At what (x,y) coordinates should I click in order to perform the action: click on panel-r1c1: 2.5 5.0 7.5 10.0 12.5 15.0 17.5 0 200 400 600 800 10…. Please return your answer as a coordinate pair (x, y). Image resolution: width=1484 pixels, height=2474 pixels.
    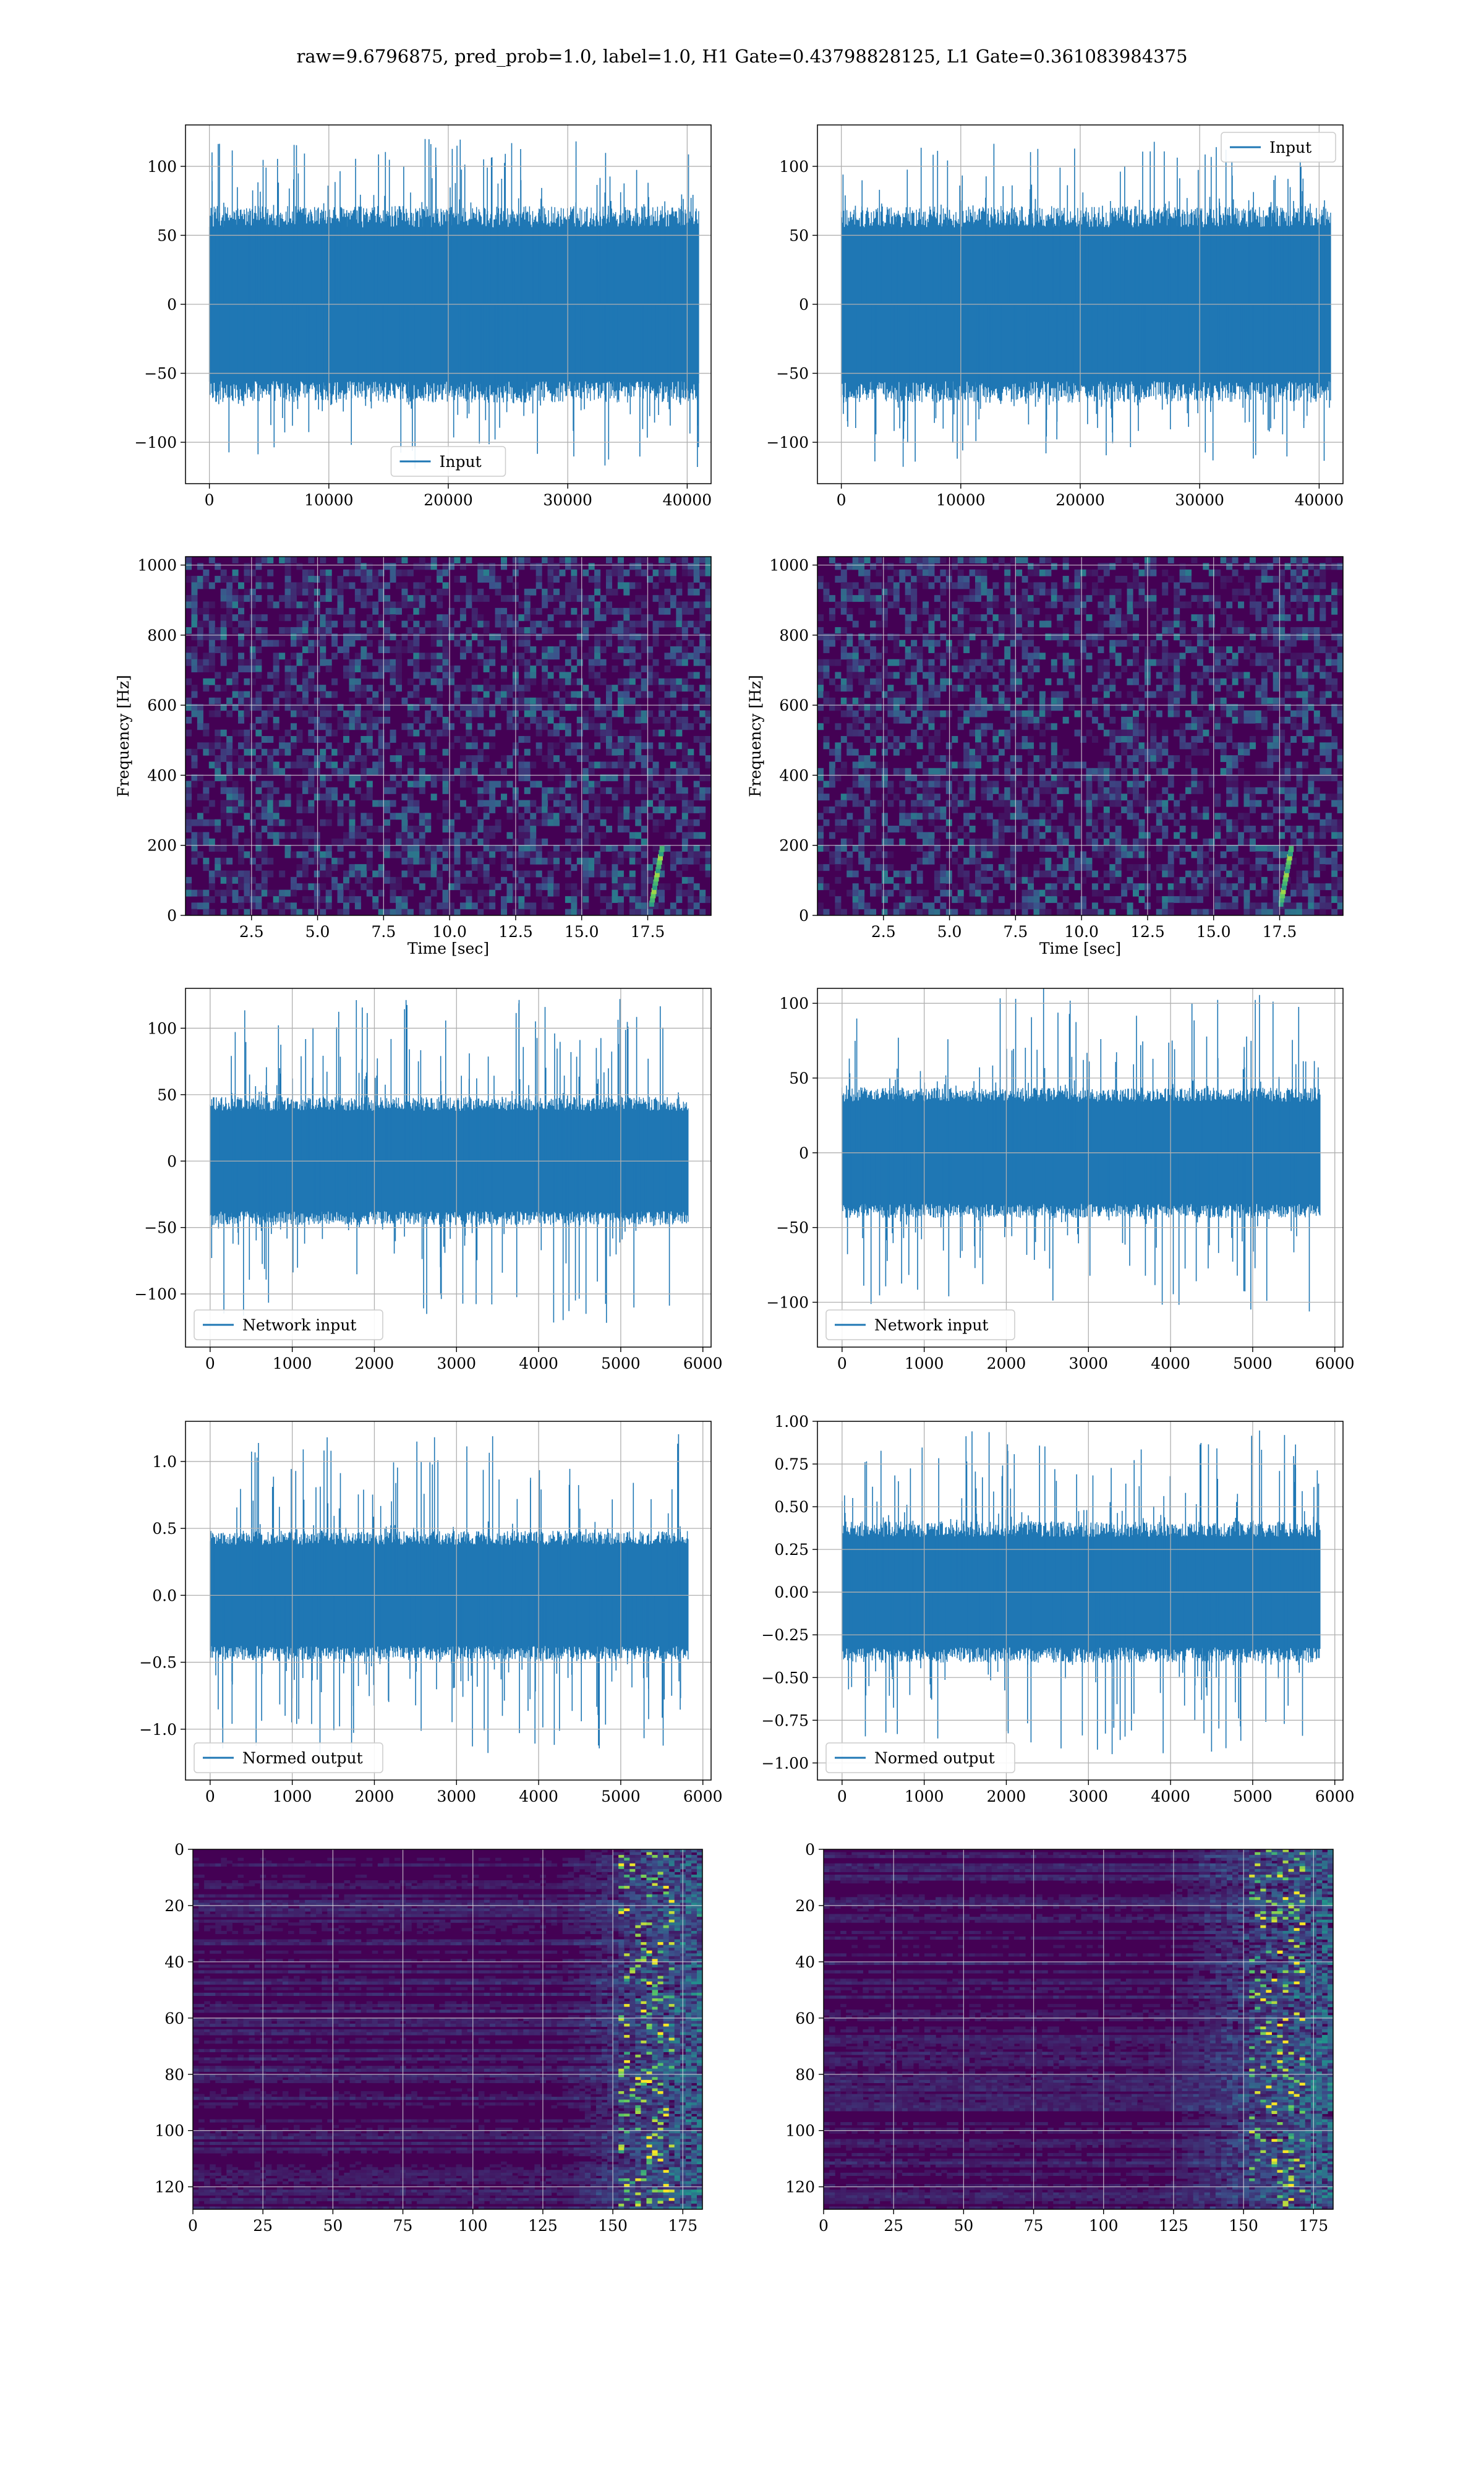
    Looking at the image, I should click on (1045, 757).